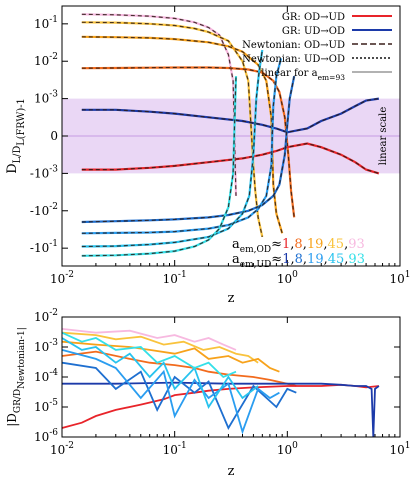 This screenshot has width=415, height=485. What do you see at coordinates (399, 278) in the screenshot?
I see `top-x-tick-label: 10¹` at bounding box center [399, 278].